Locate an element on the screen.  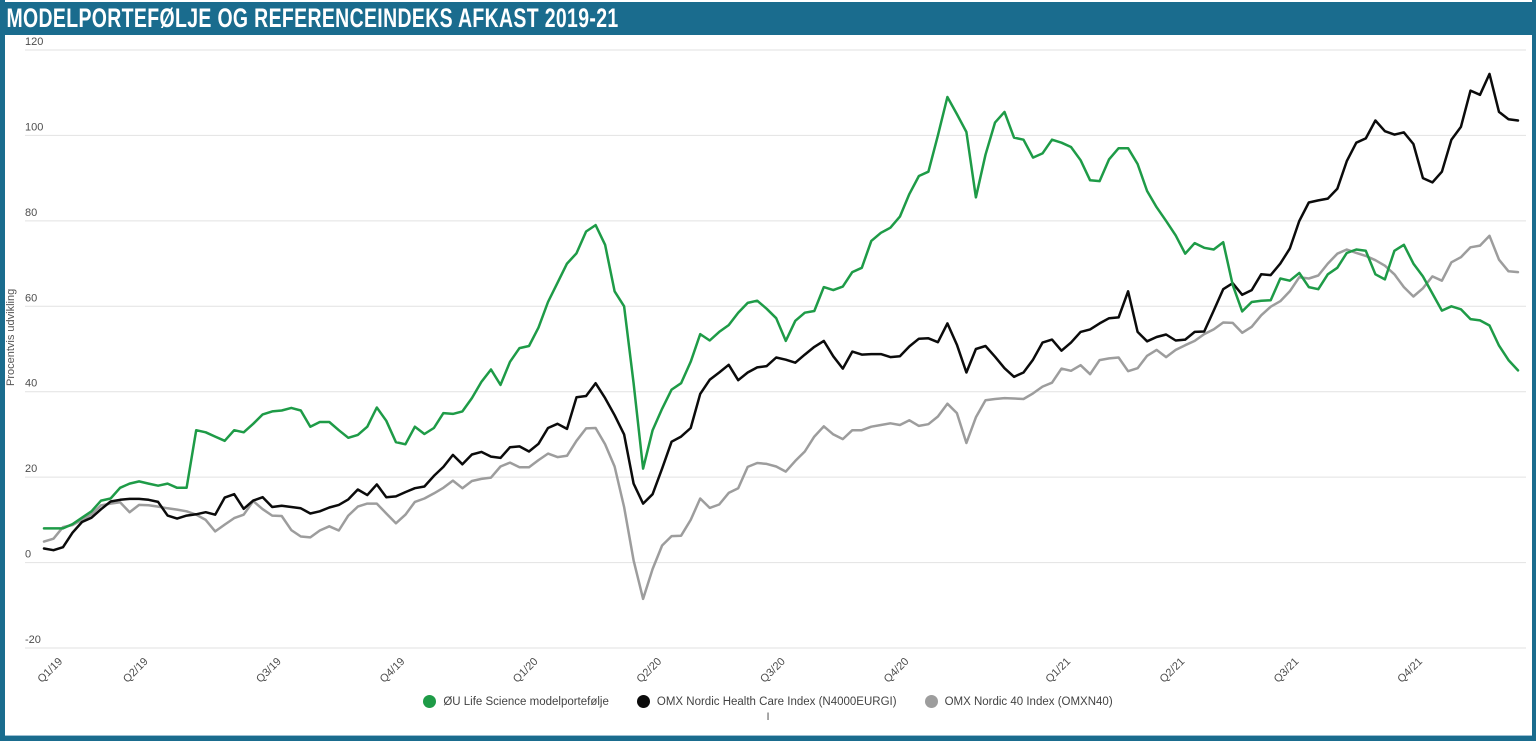
legend-item-omxn40-index: OMX Nordic 40 Index (OMXN40) is located at coordinates (1018, 701).